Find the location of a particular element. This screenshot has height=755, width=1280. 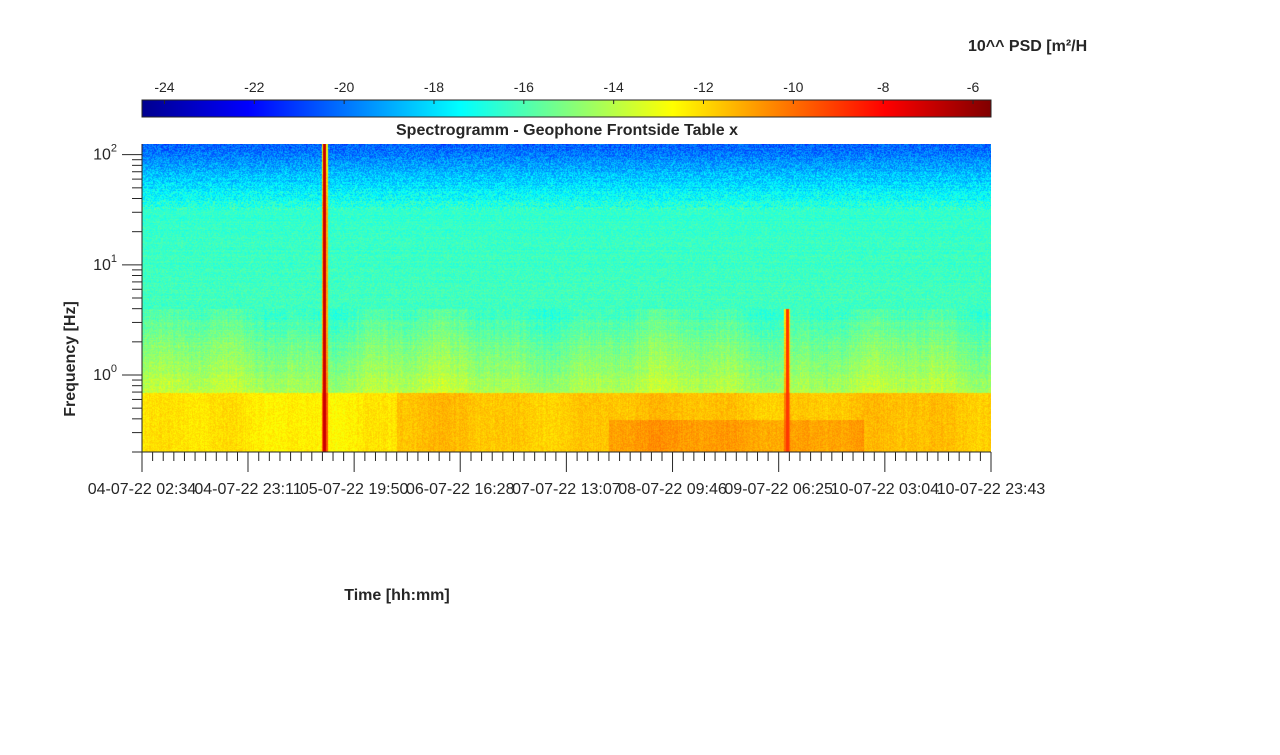

y-tick-label: 10⁰ is located at coordinates (105, 373).